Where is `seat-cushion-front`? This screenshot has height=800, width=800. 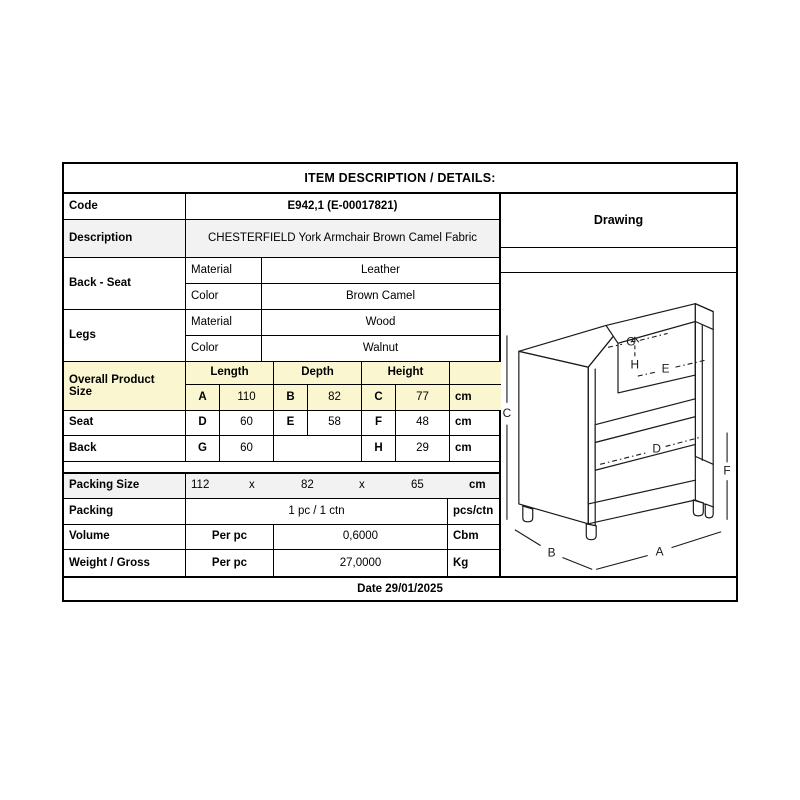 seat-cushion-front is located at coordinates (645, 443).